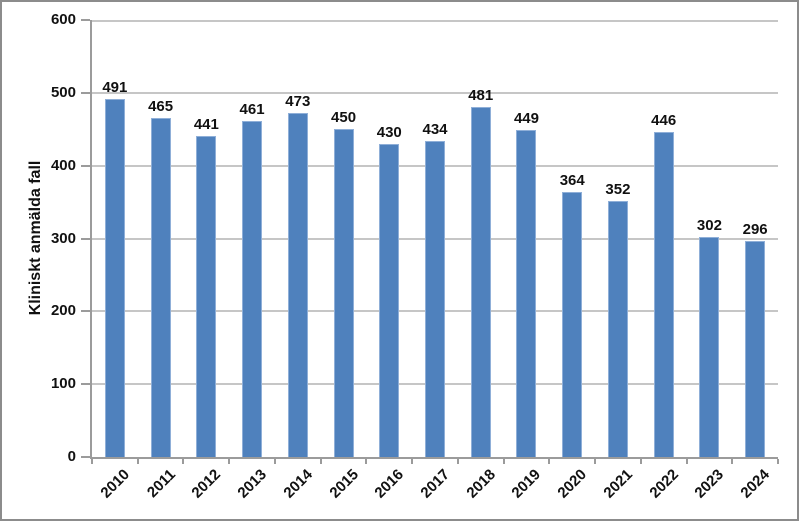  What do you see at coordinates (63, 165) in the screenshot?
I see `y-tick-label-400: 400` at bounding box center [63, 165].